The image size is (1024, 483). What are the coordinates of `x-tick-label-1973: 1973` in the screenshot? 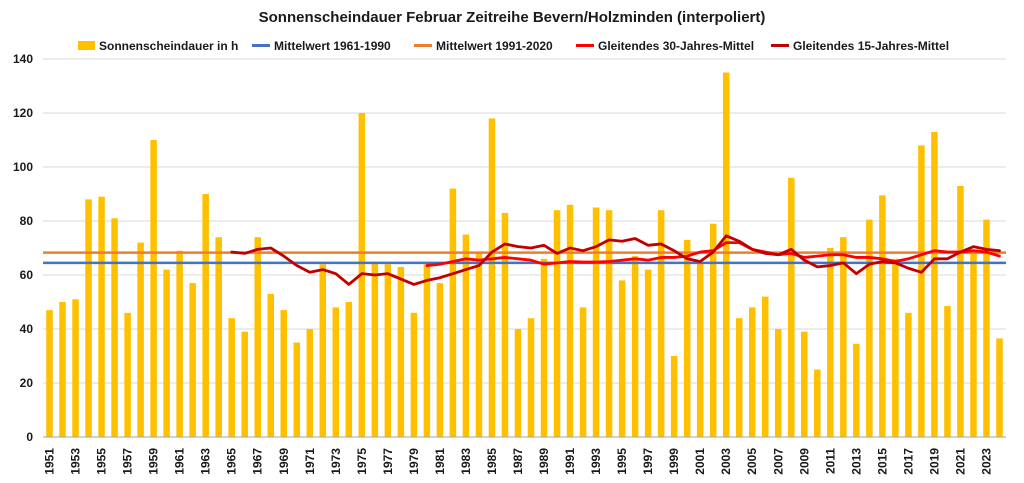 It's located at (336, 461).